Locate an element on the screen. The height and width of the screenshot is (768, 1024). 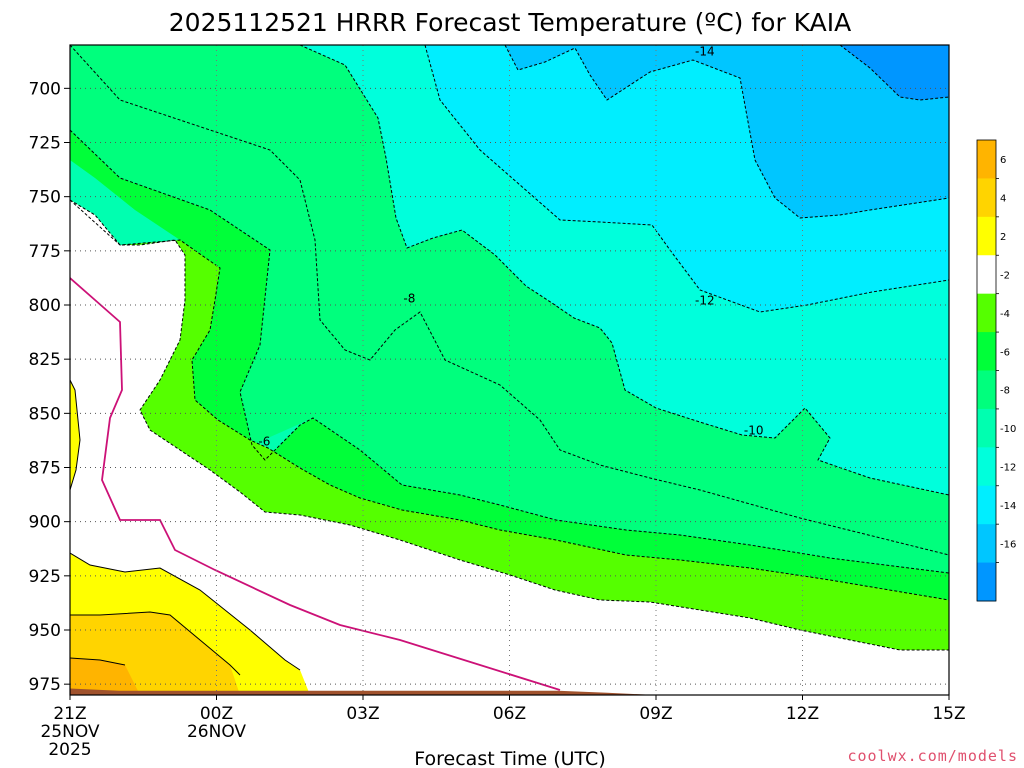
contour-pos2-bottom is located at coordinates (185, 611).